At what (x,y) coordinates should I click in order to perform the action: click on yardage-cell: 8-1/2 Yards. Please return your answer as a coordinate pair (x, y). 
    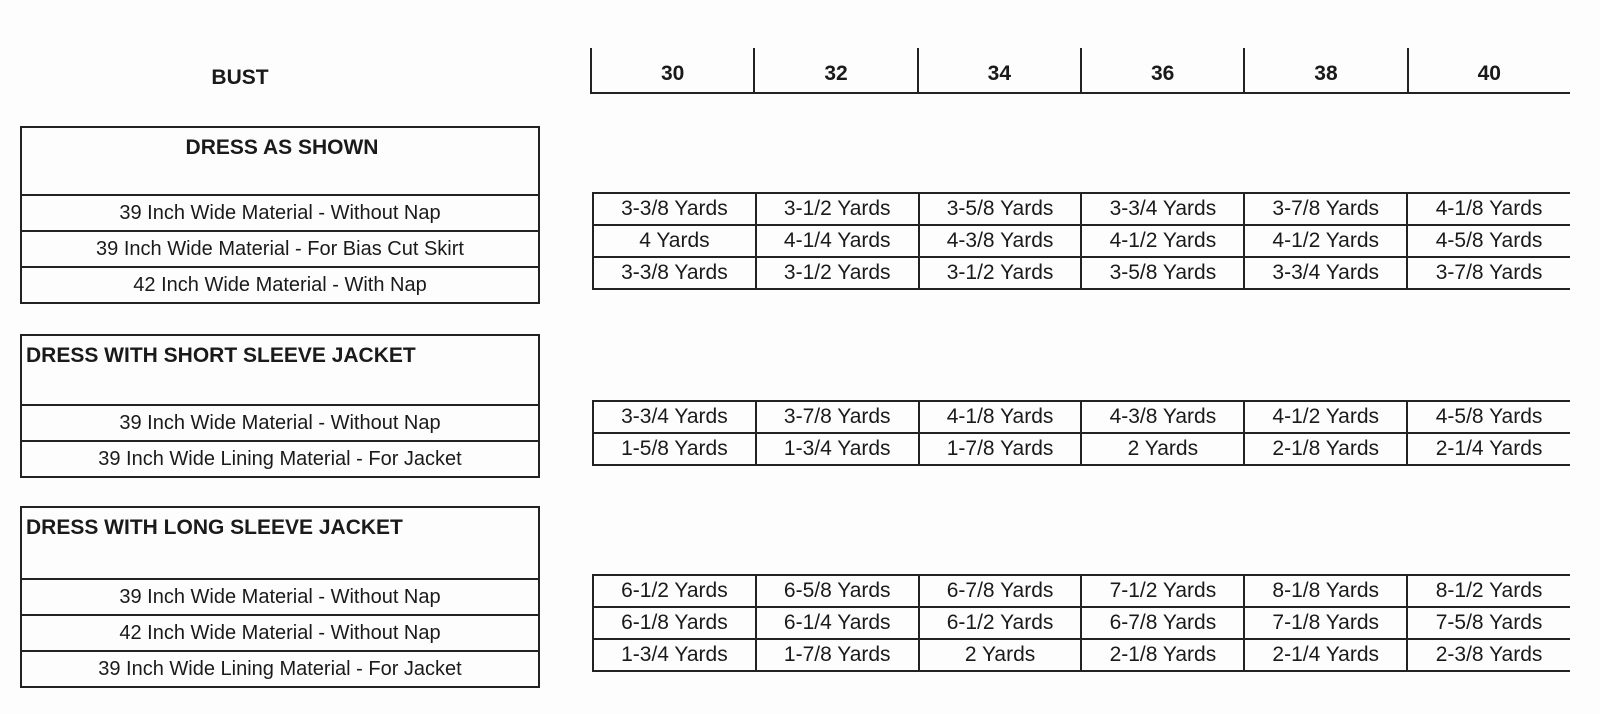
    Looking at the image, I should click on (1488, 591).